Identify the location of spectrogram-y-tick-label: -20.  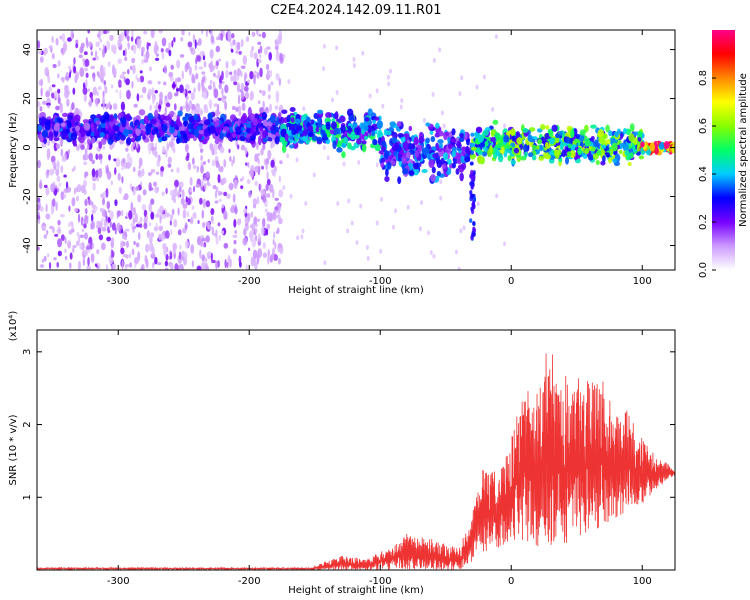
(27, 196).